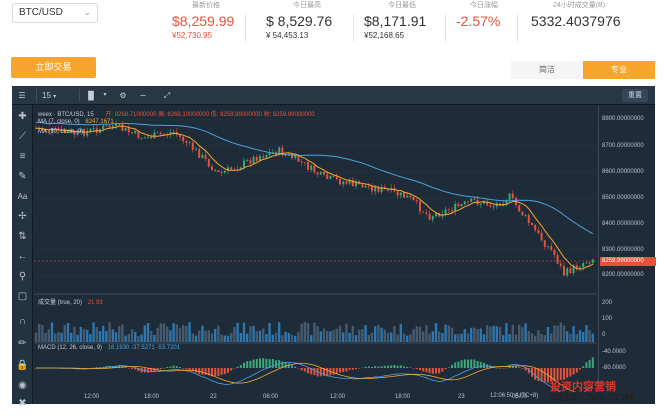 This screenshot has width=665, height=416. I want to click on chevron-down-icon: ▾, so click(105, 95).